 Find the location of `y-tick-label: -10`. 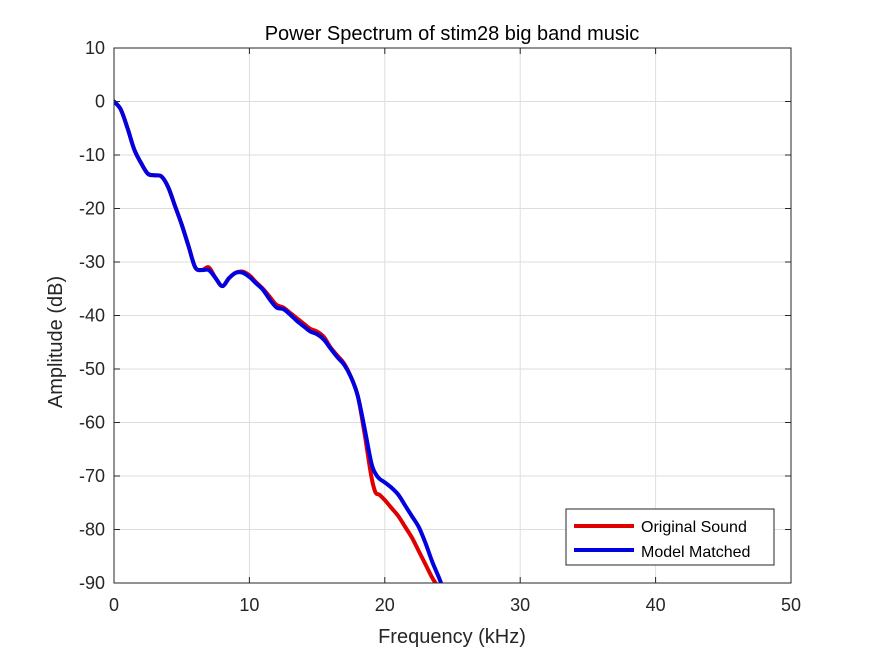

y-tick-label: -10 is located at coordinates (92, 155).